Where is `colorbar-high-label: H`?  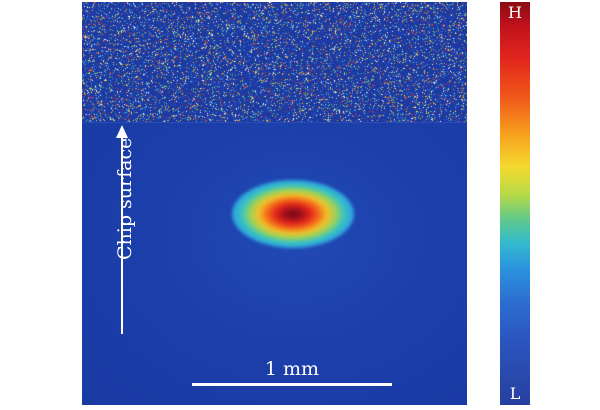 colorbar-high-label: H is located at coordinates (515, 12).